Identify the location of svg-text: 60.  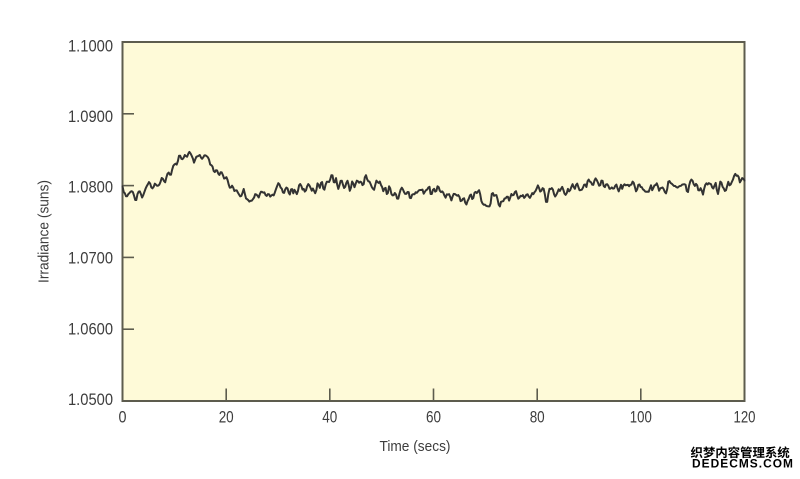
(433, 417).